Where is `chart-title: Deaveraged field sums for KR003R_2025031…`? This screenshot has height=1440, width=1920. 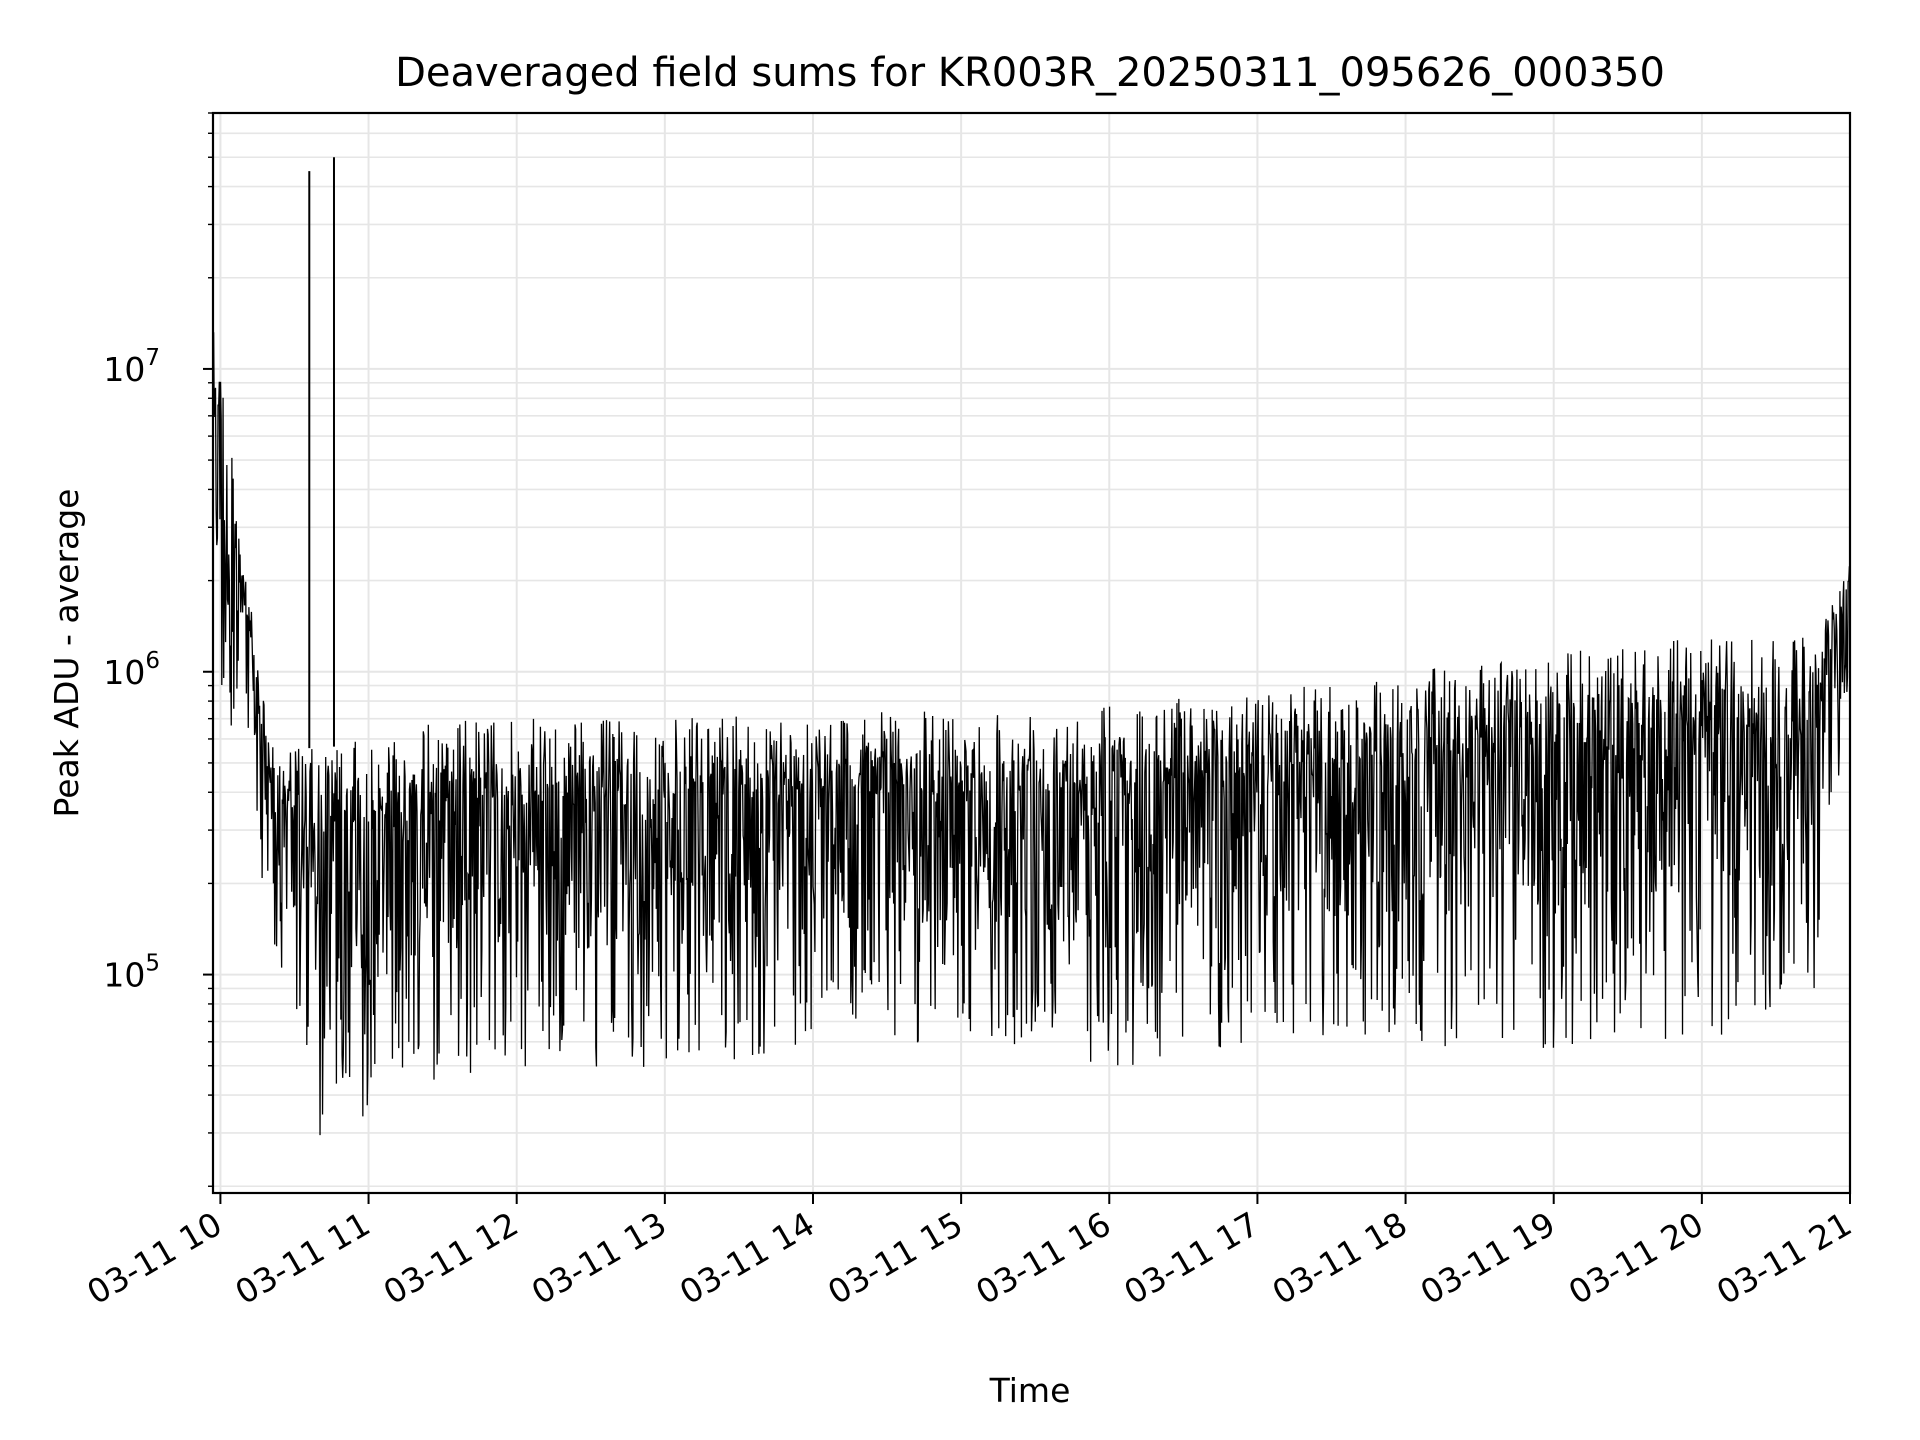
chart-title: Deaveraged field sums for KR003R_2025031… is located at coordinates (1030, 73).